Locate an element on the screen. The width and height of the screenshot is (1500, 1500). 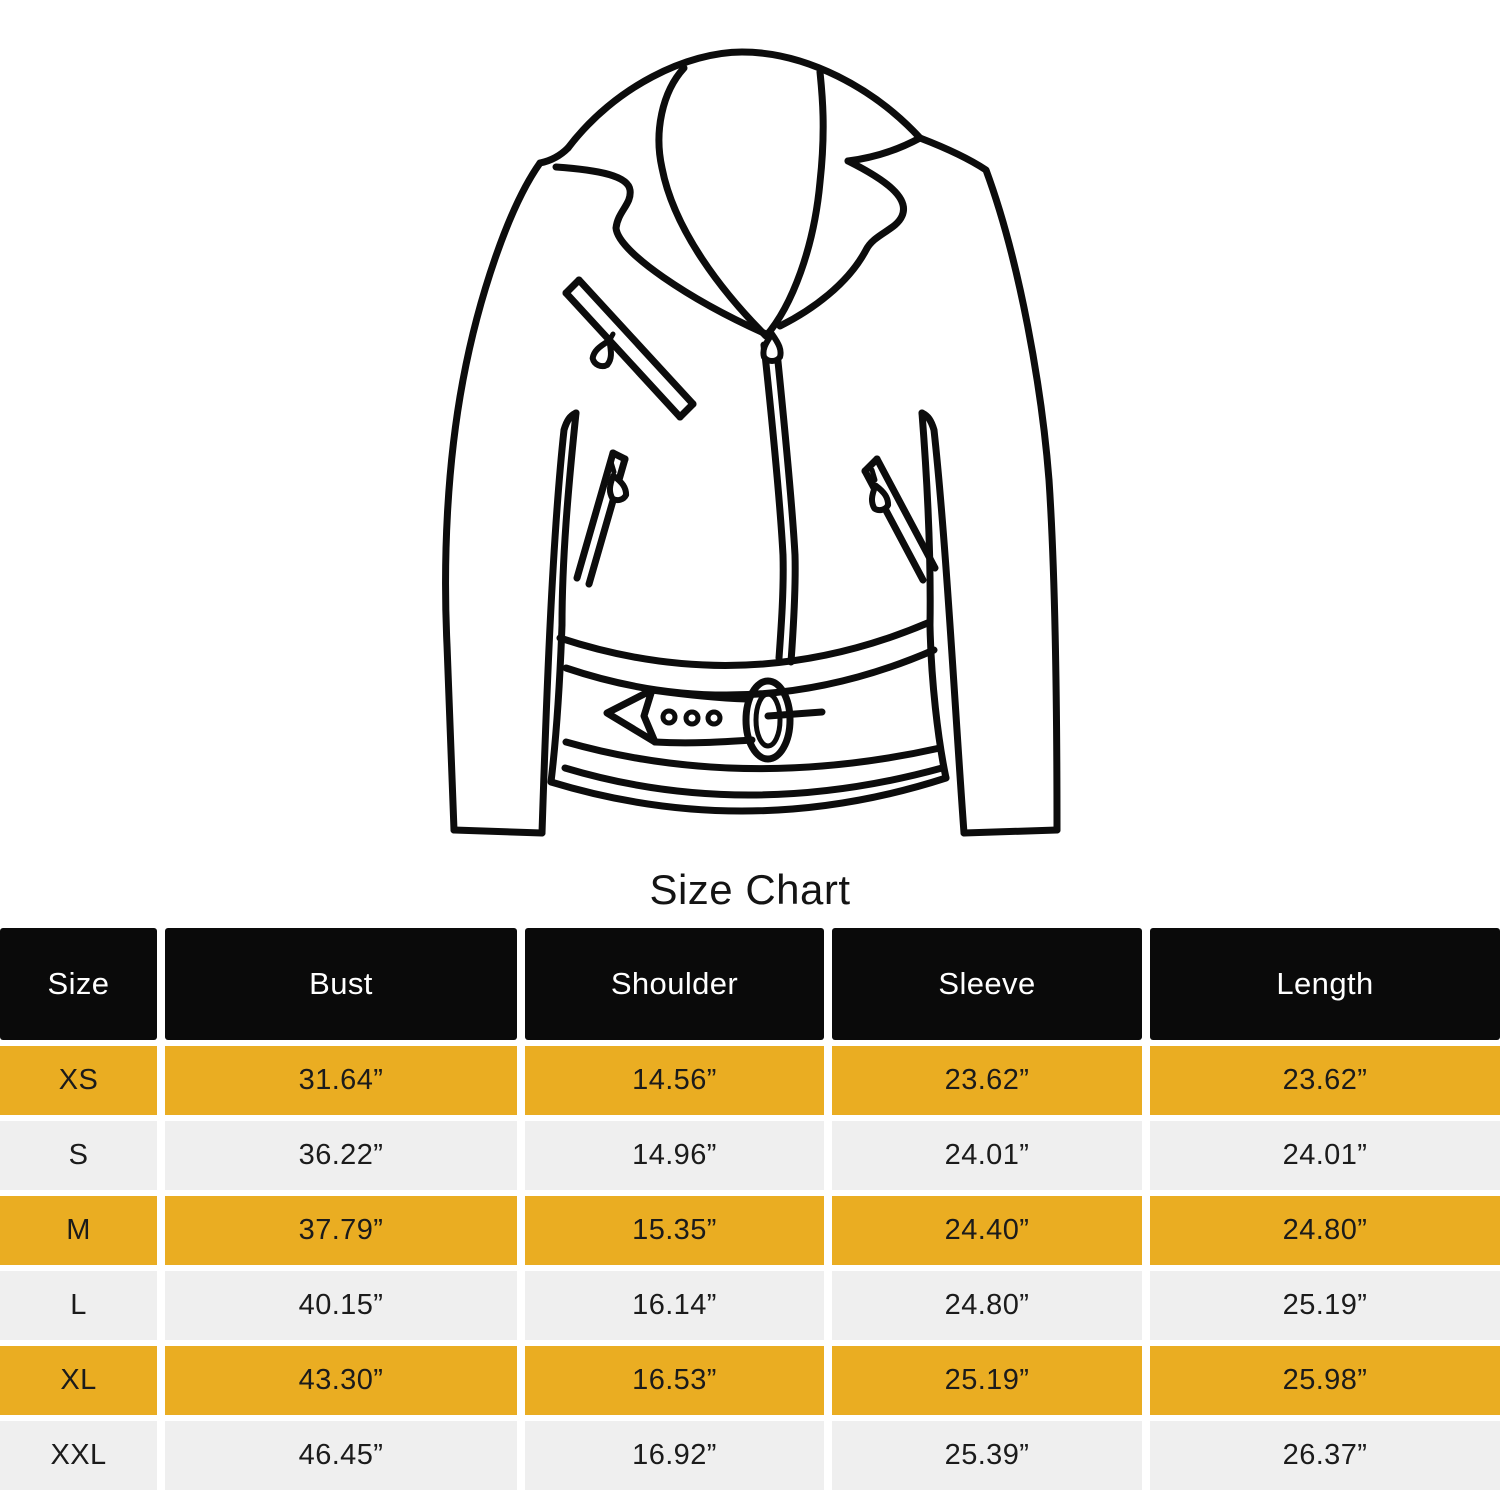
table-cell-size: XXL is located at coordinates (78, 1455).